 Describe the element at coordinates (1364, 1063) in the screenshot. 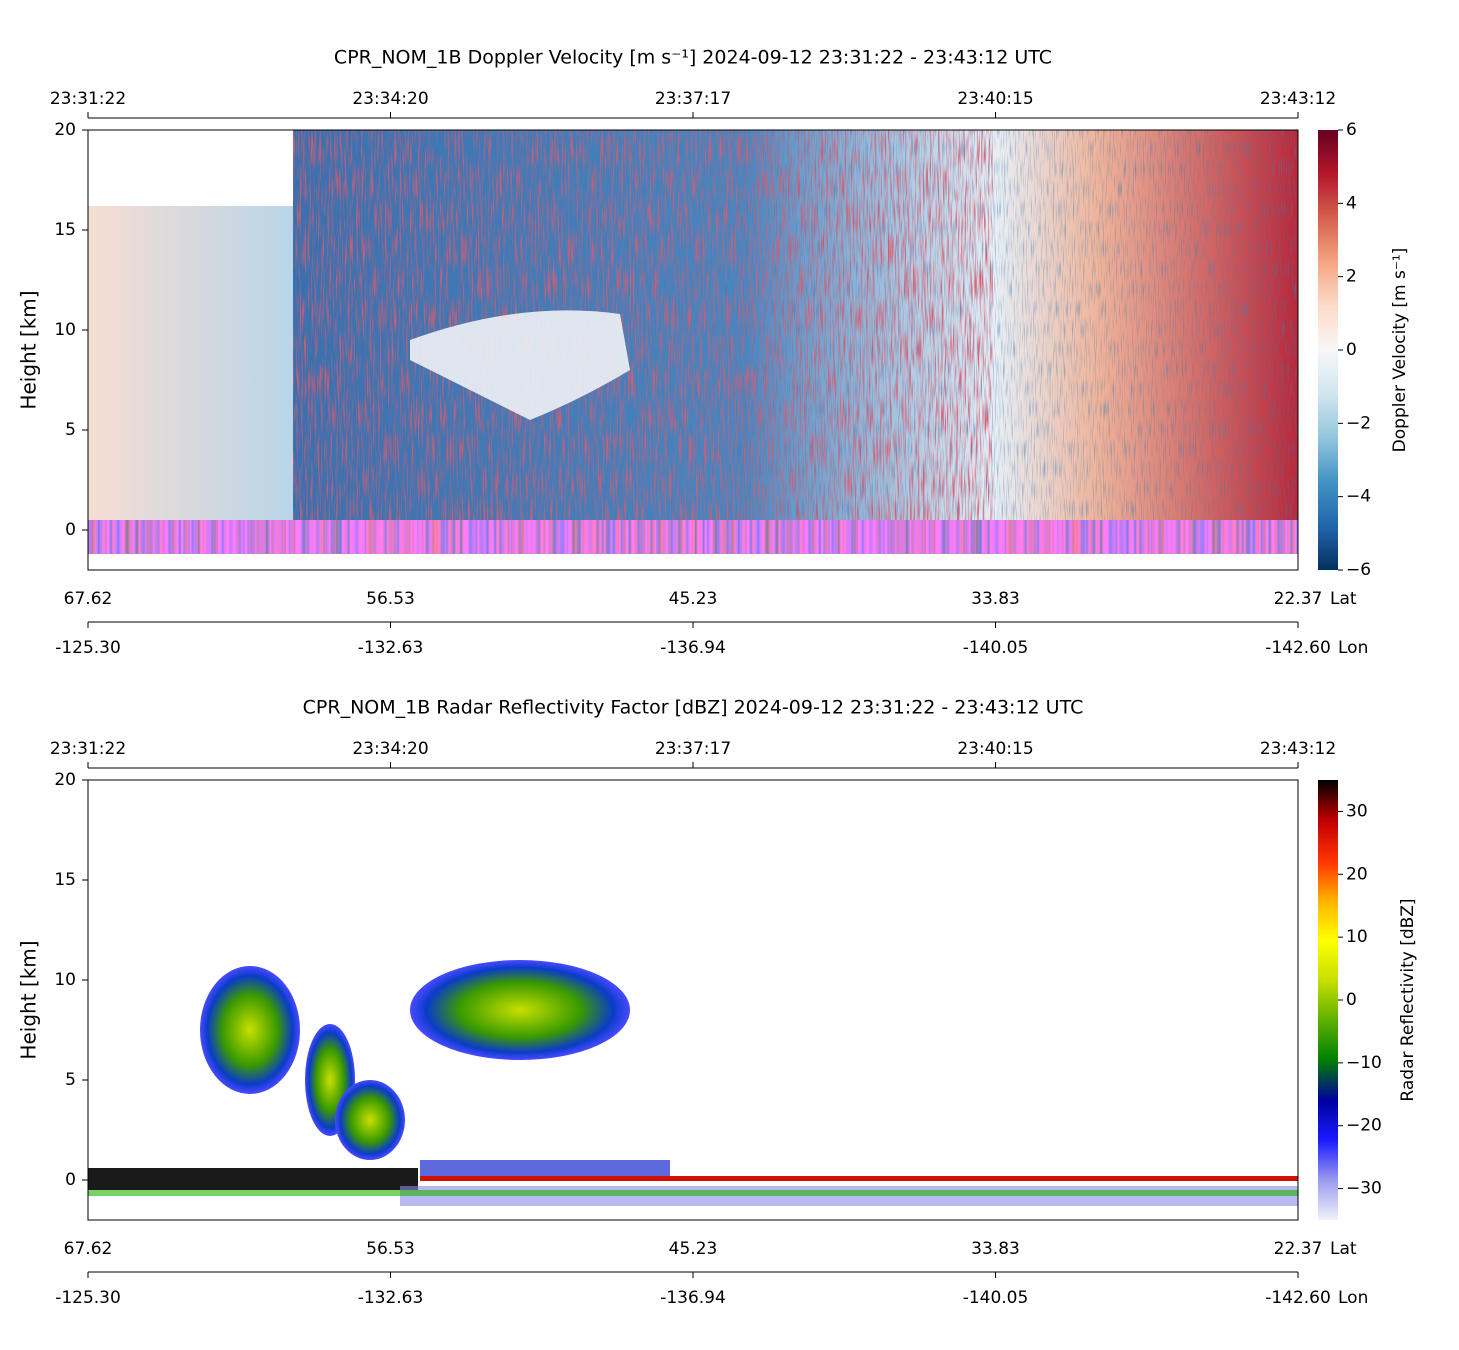

I see `colorbar-tick-label: −10` at that location.